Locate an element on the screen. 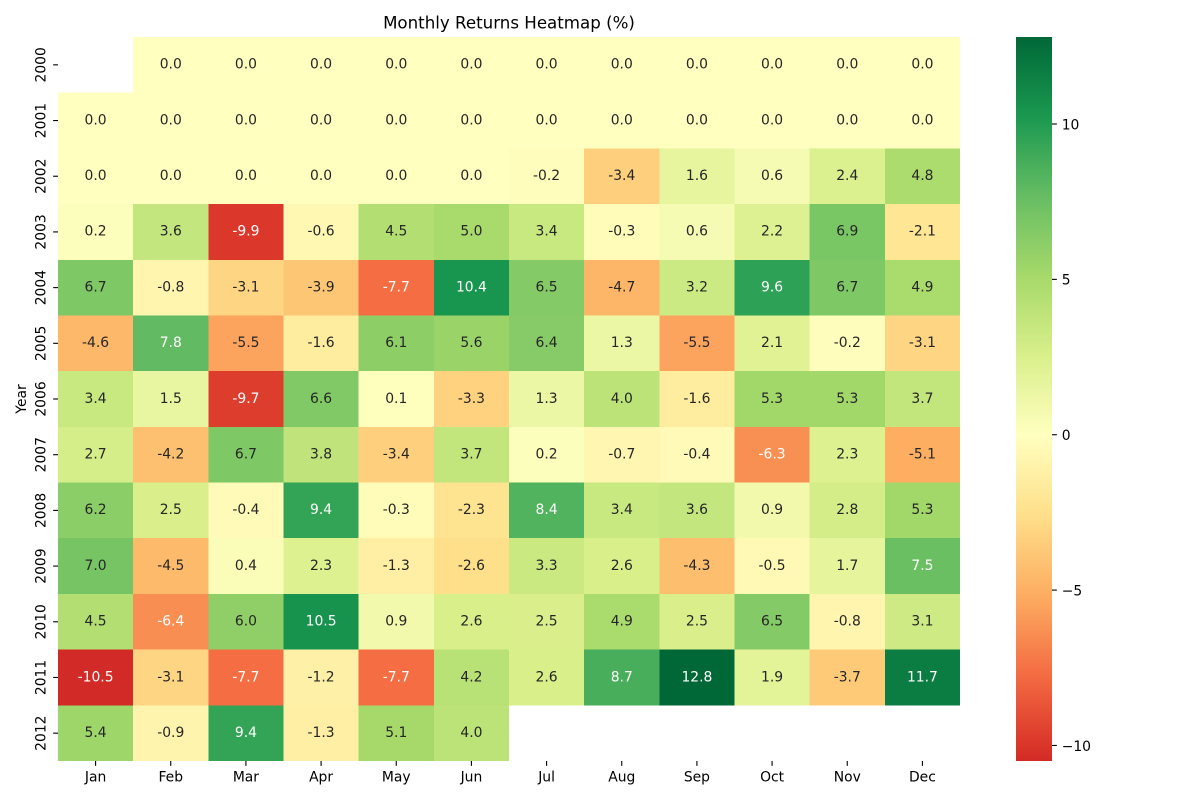 The height and width of the screenshot is (800, 1200). cell-value-label: 5.4 is located at coordinates (96, 733).